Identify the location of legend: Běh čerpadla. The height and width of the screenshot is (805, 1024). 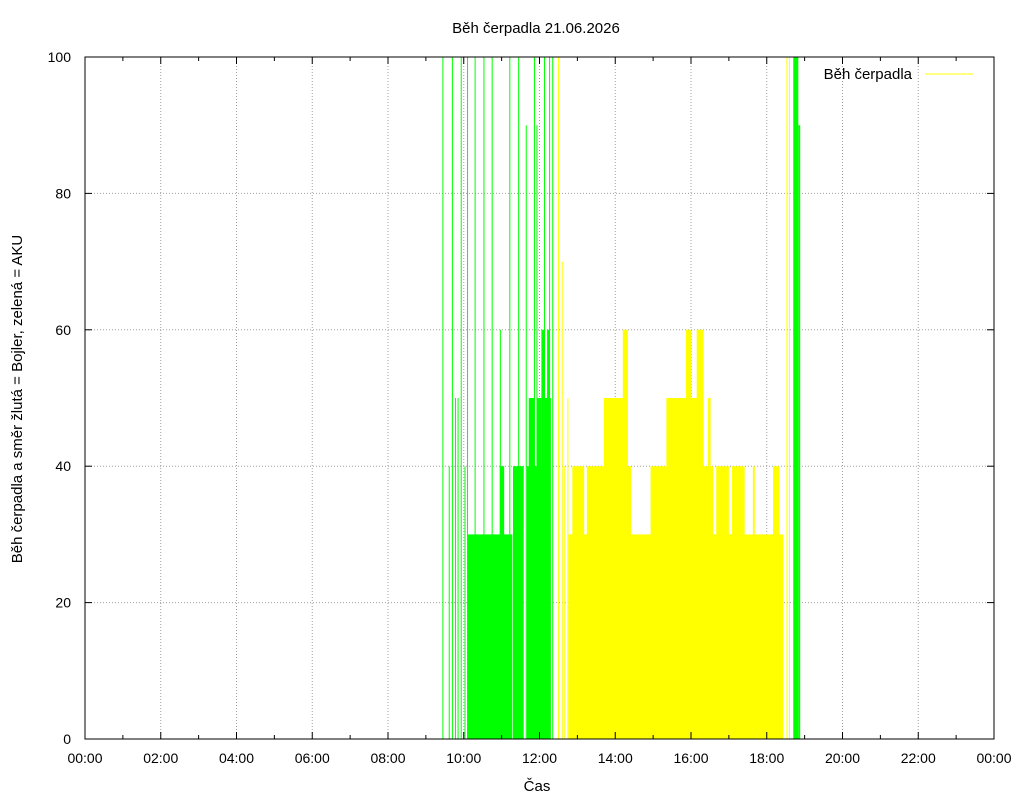
(898, 74).